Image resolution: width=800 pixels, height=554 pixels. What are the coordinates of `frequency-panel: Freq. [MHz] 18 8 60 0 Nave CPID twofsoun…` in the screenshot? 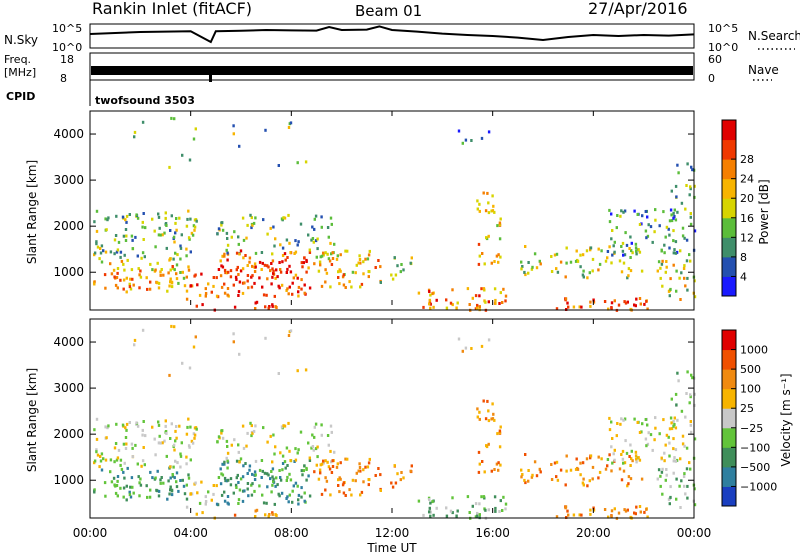 It's located at (391, 79).